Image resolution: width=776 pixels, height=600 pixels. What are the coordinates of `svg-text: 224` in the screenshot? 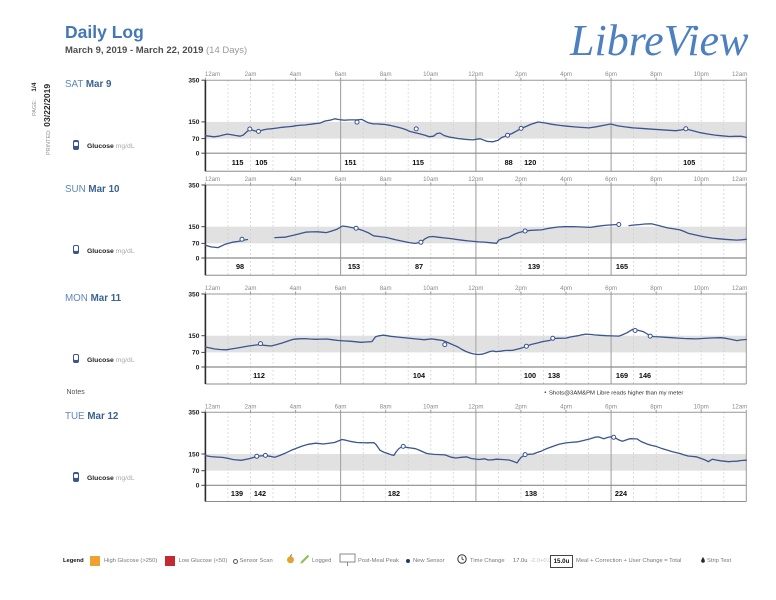 It's located at (621, 493).